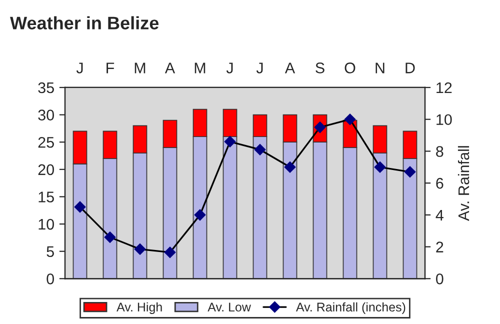  What do you see at coordinates (320, 68) in the screenshot?
I see `x-tick-label: S` at bounding box center [320, 68].